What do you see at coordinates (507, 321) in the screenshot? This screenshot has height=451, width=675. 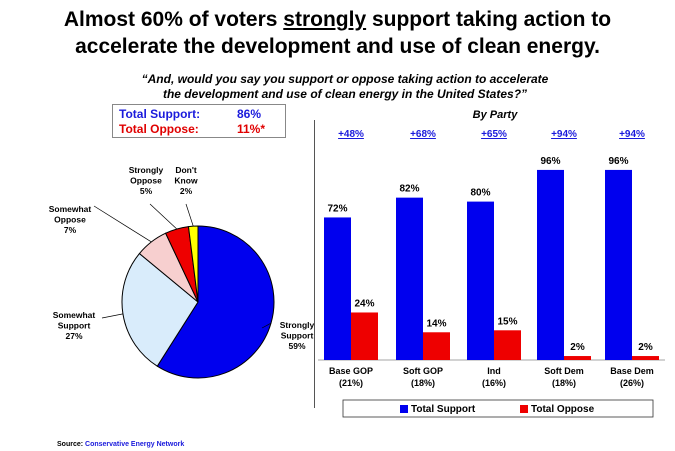 I see `bar-value-label: 15%` at bounding box center [507, 321].